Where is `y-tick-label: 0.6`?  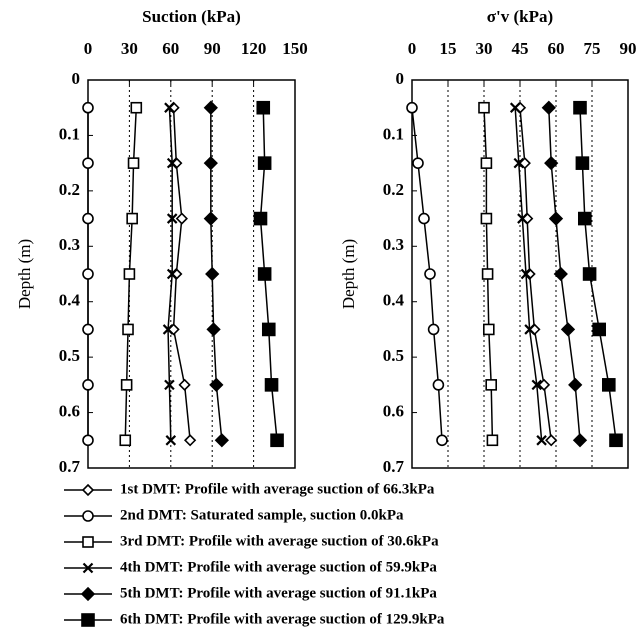
y-tick-label: 0.6 is located at coordinates (393, 410).